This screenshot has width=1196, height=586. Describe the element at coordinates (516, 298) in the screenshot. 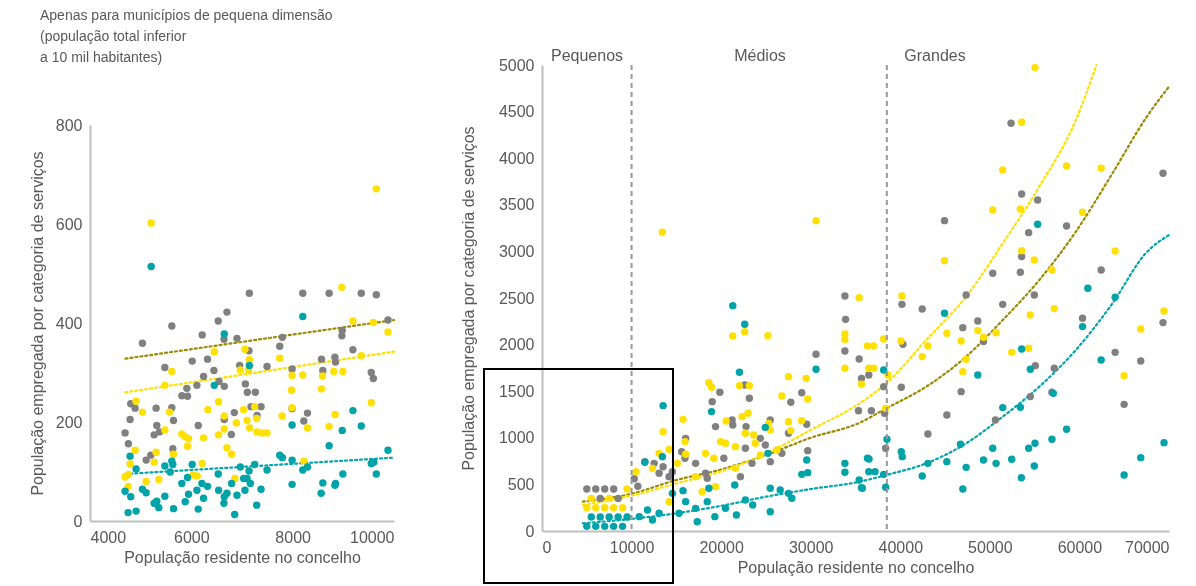

I see `y-tick-label: 2500` at that location.